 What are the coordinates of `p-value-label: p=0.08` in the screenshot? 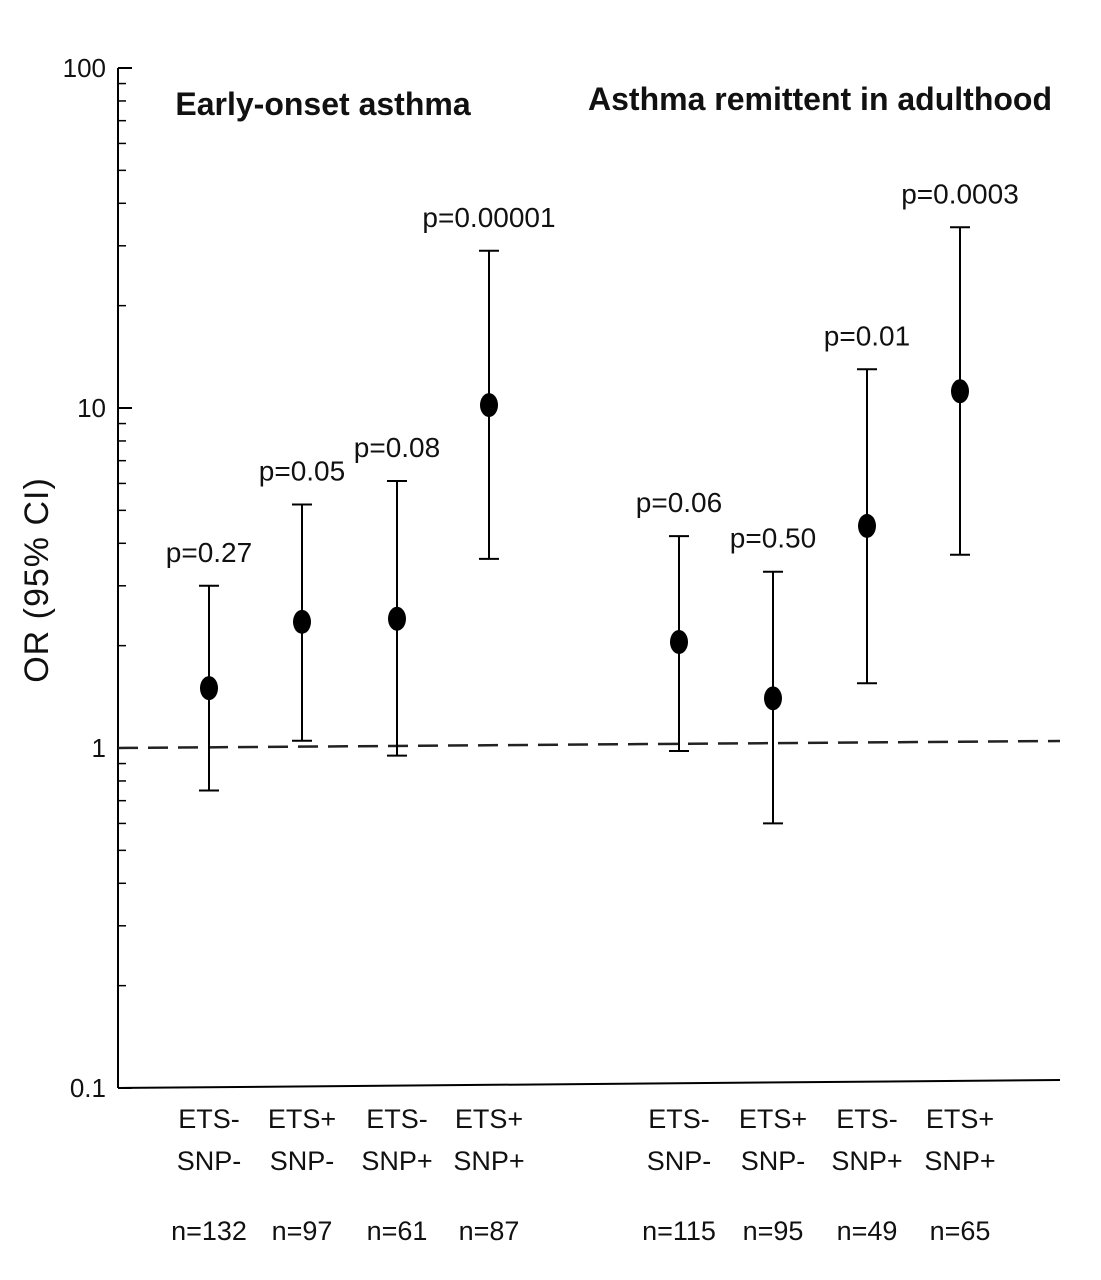 It's located at (397, 447).